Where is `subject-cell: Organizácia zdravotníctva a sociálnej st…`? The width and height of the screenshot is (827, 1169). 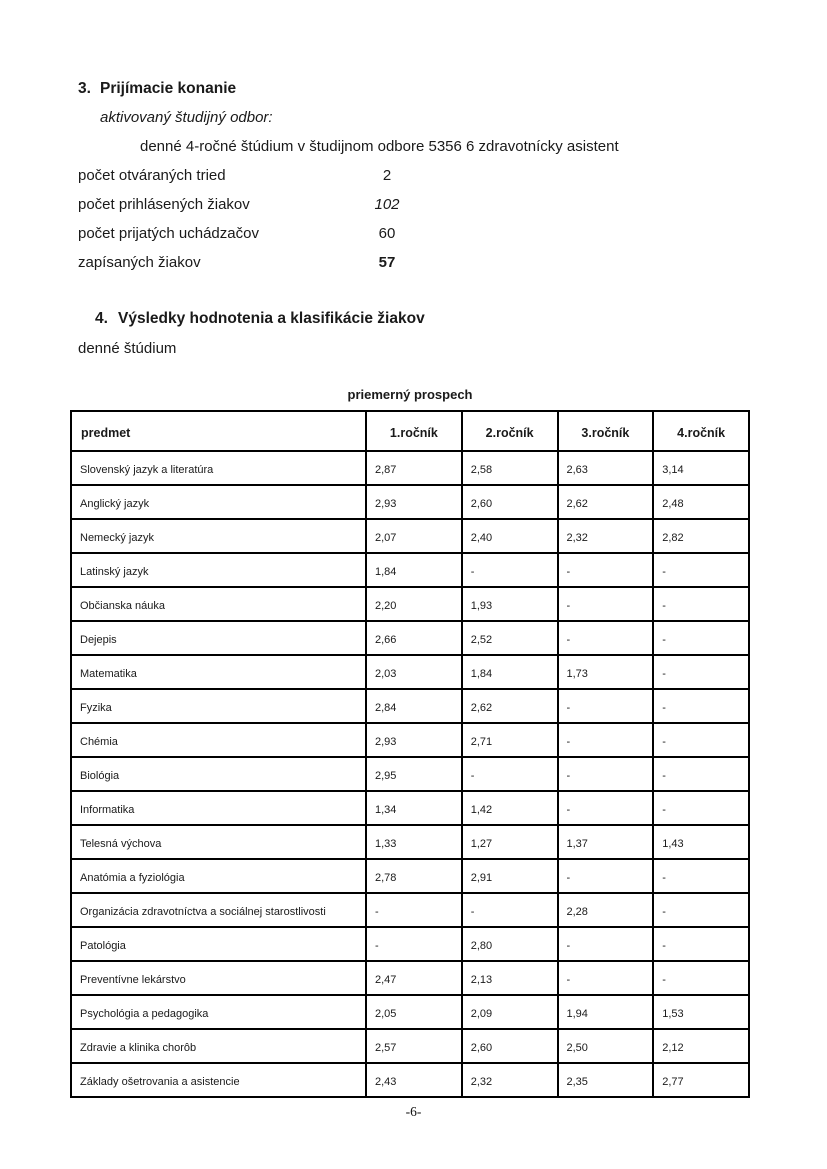 subject-cell: Organizácia zdravotníctva a sociálnej st… is located at coordinates (218, 910).